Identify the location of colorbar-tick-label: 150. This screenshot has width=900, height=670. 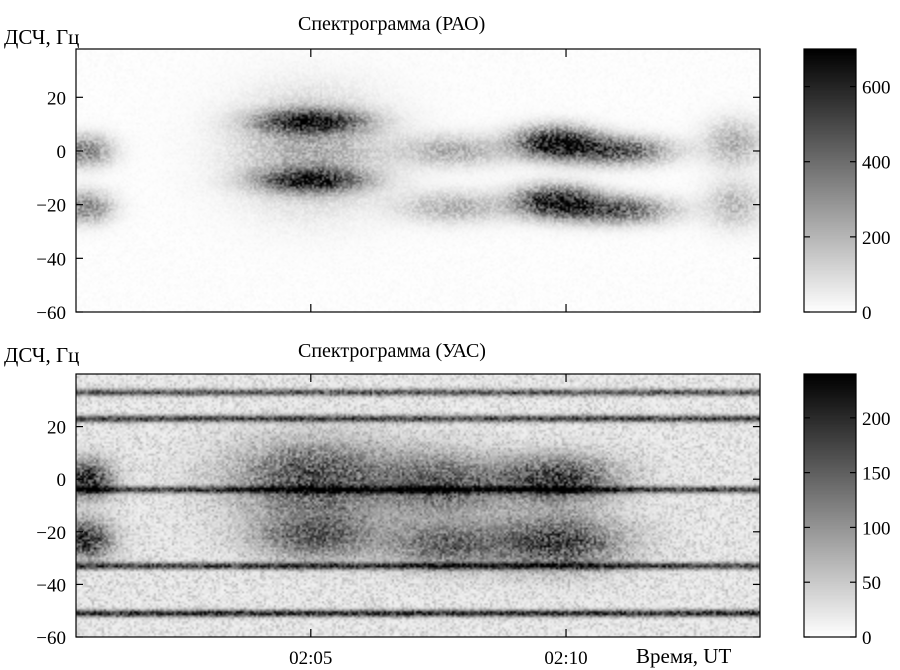
(876, 474).